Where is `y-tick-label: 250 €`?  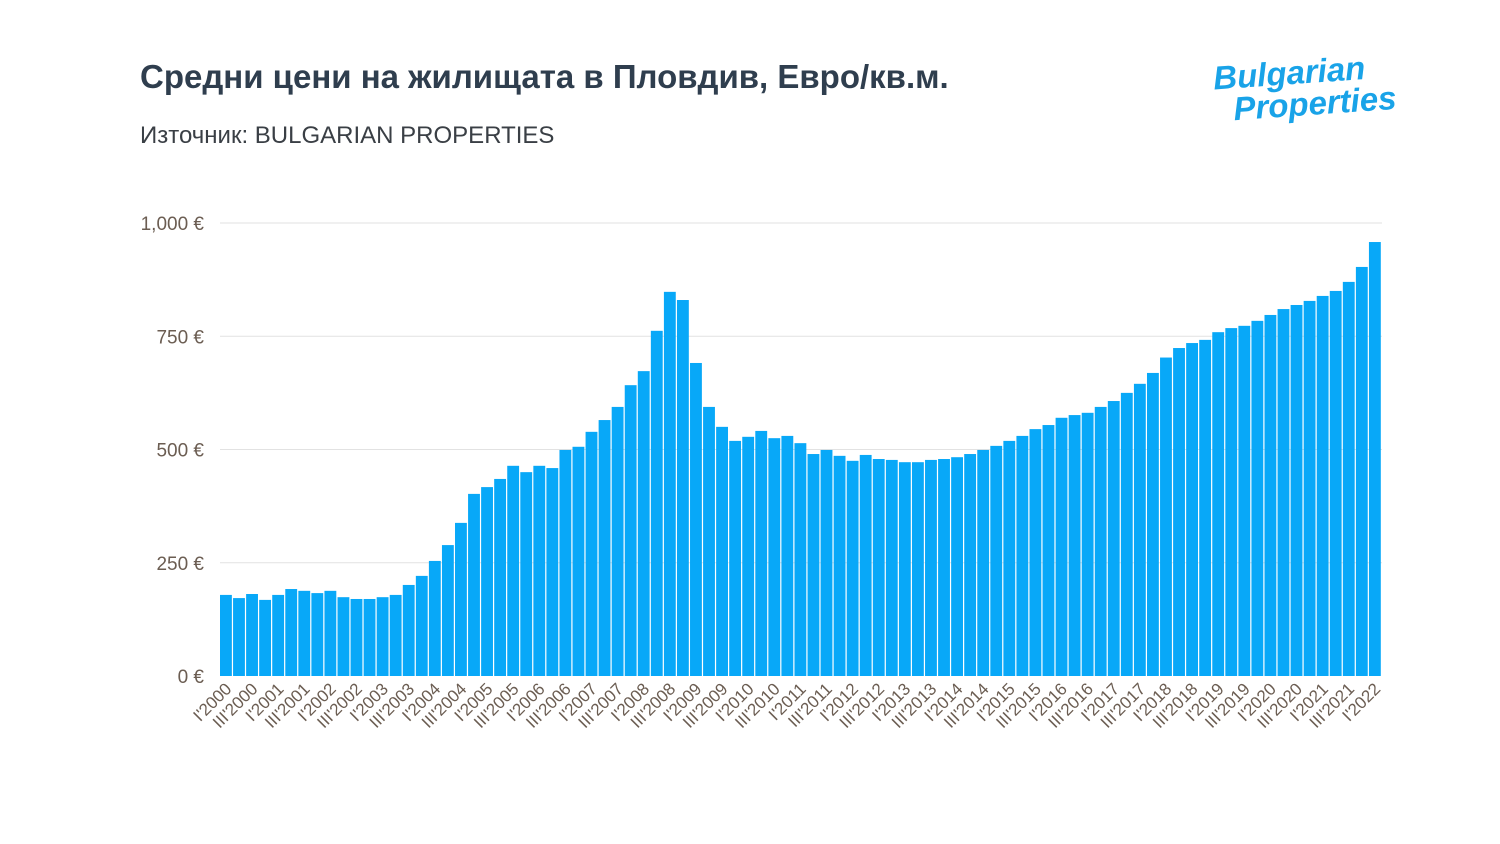
y-tick-label: 250 € is located at coordinates (180, 564).